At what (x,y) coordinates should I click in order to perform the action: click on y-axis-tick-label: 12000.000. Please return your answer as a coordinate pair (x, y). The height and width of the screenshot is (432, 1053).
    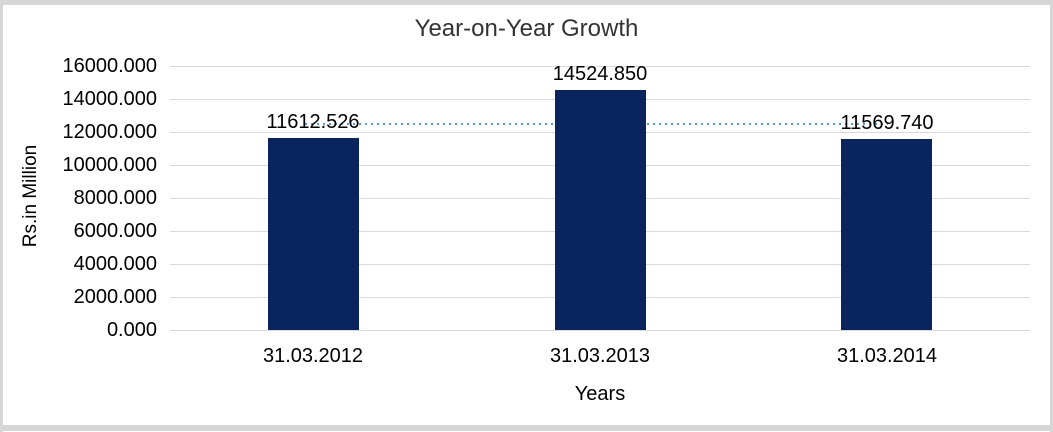
    Looking at the image, I should click on (109, 132).